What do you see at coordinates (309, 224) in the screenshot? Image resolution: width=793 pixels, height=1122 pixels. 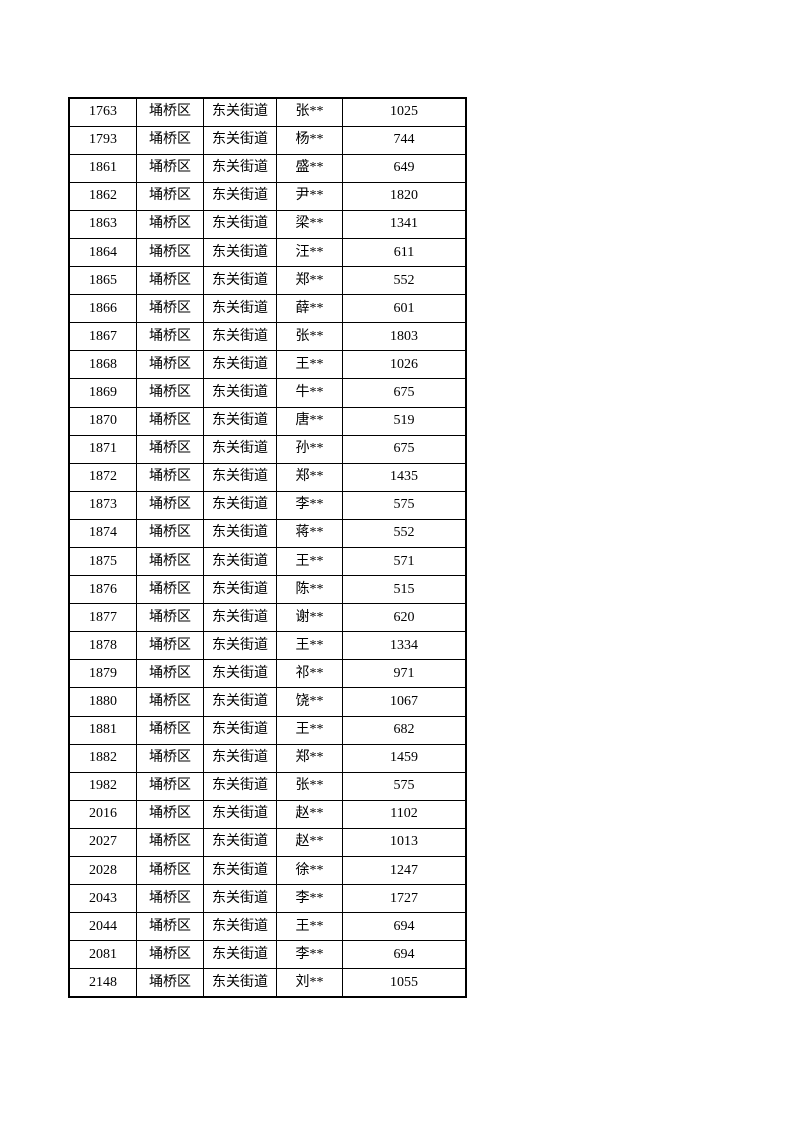 I see `cell-name: 梁**` at bounding box center [309, 224].